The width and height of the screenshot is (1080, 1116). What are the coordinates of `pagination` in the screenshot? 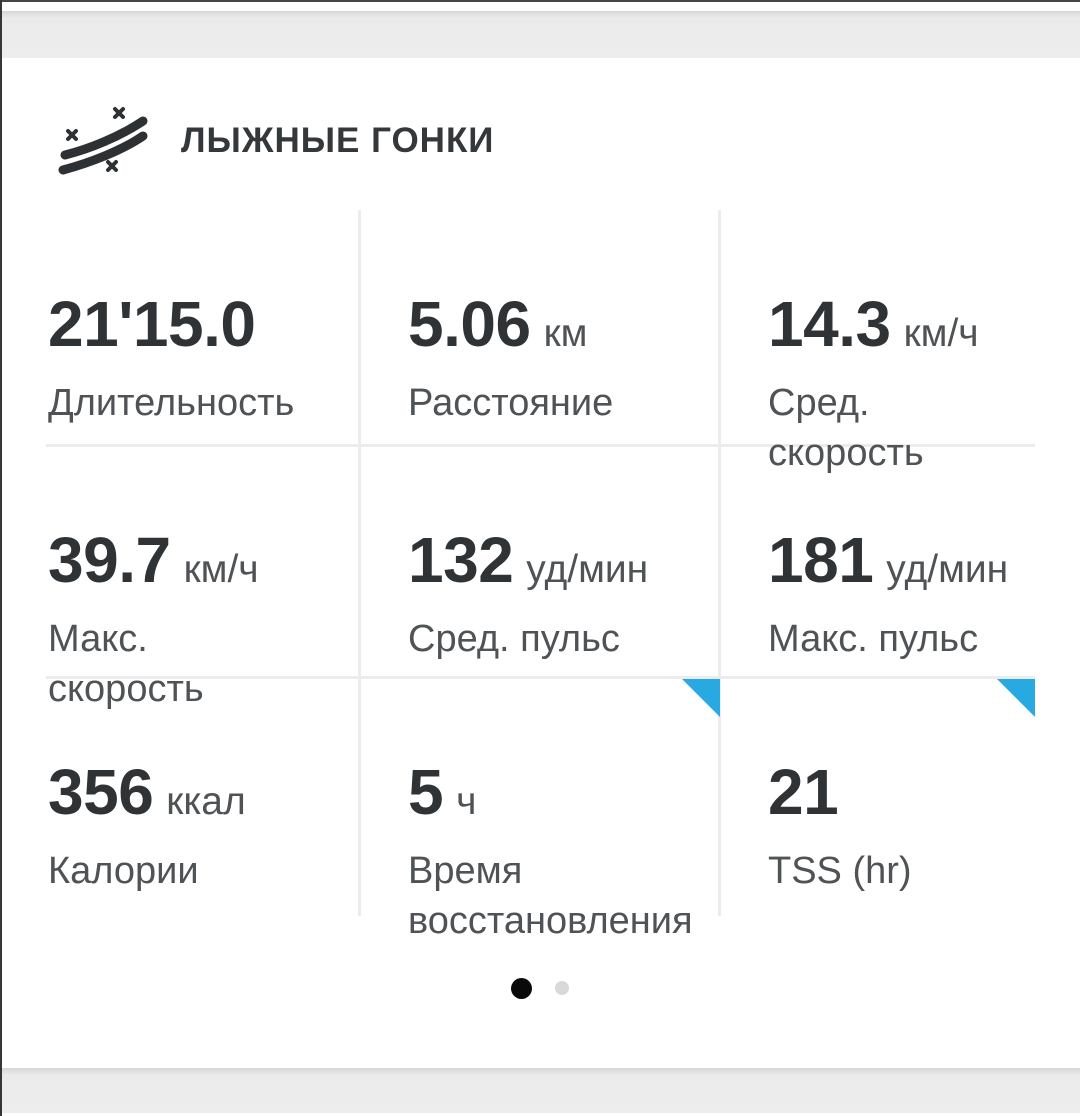 It's located at (540, 988).